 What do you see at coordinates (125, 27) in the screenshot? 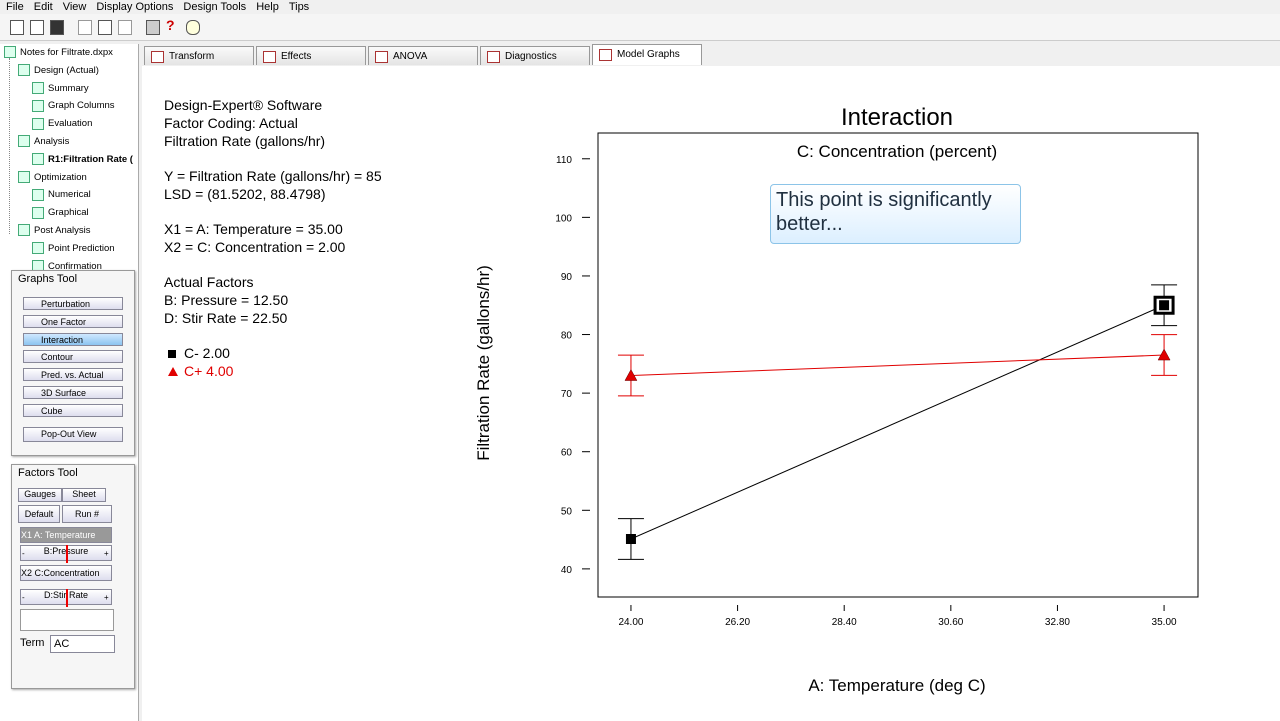
I see `paste-icon` at bounding box center [125, 27].